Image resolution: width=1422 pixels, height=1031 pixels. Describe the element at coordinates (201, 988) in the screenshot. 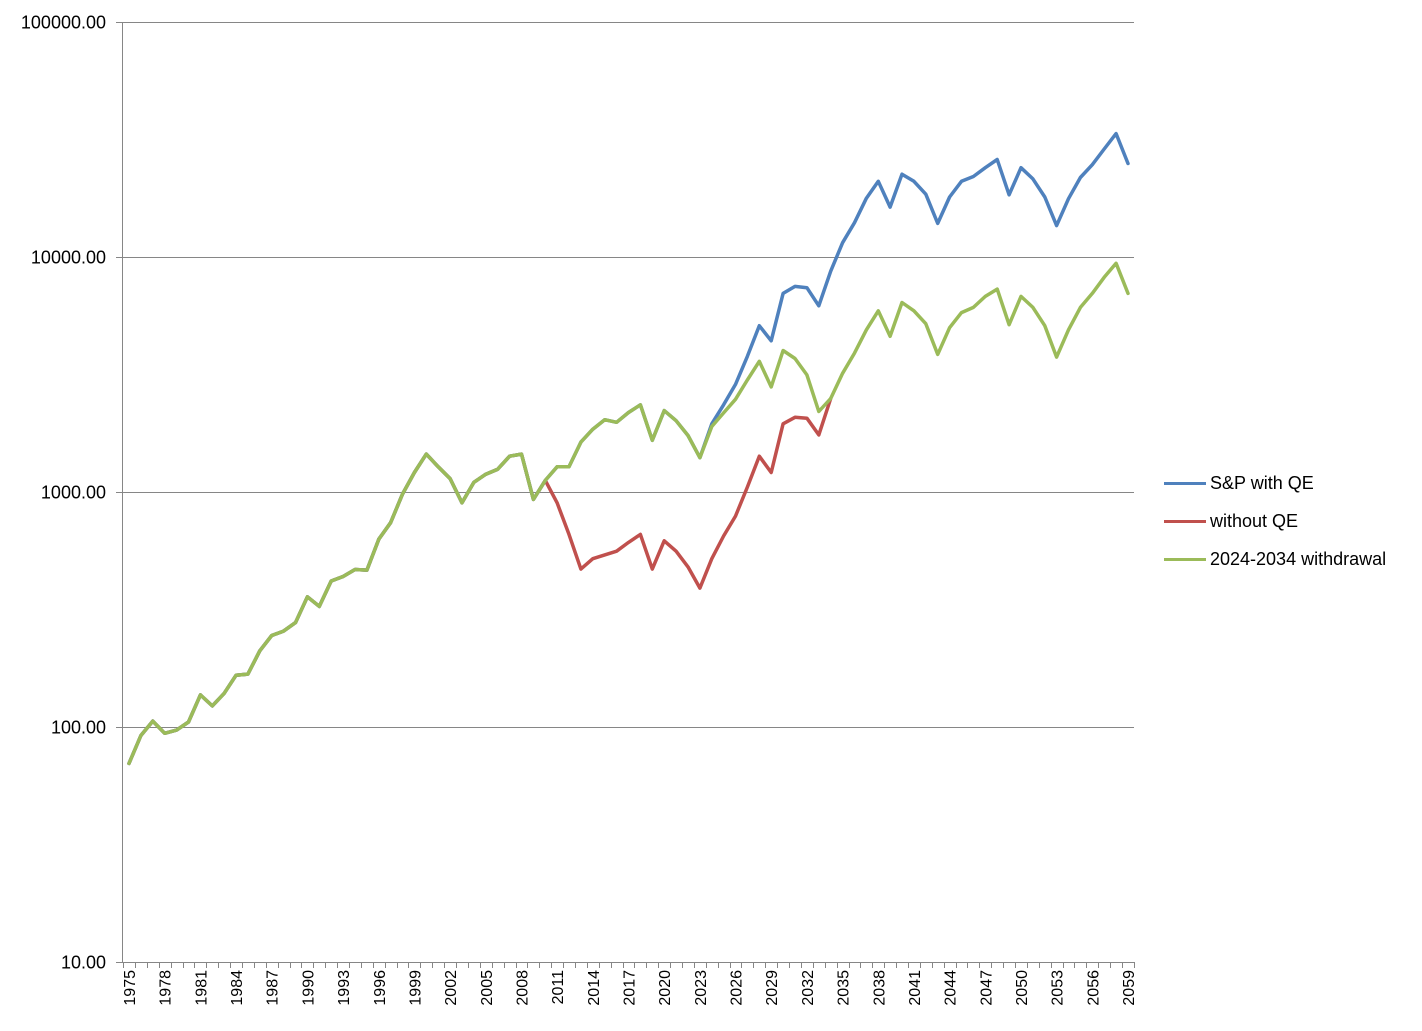

I see `x-tick-label-1981: 1981` at that location.